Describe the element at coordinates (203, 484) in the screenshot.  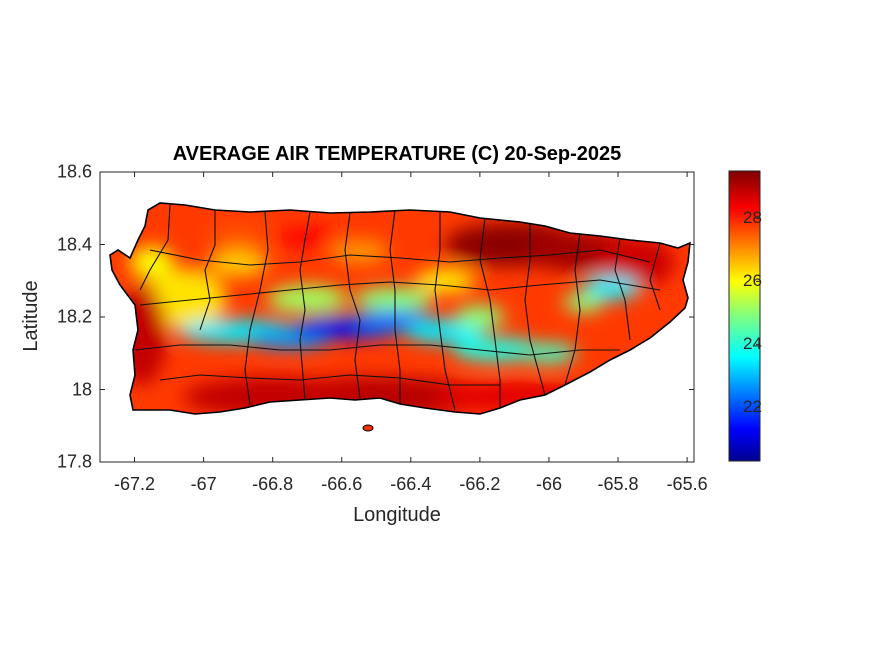
I see `x-tick-label: -67` at that location.